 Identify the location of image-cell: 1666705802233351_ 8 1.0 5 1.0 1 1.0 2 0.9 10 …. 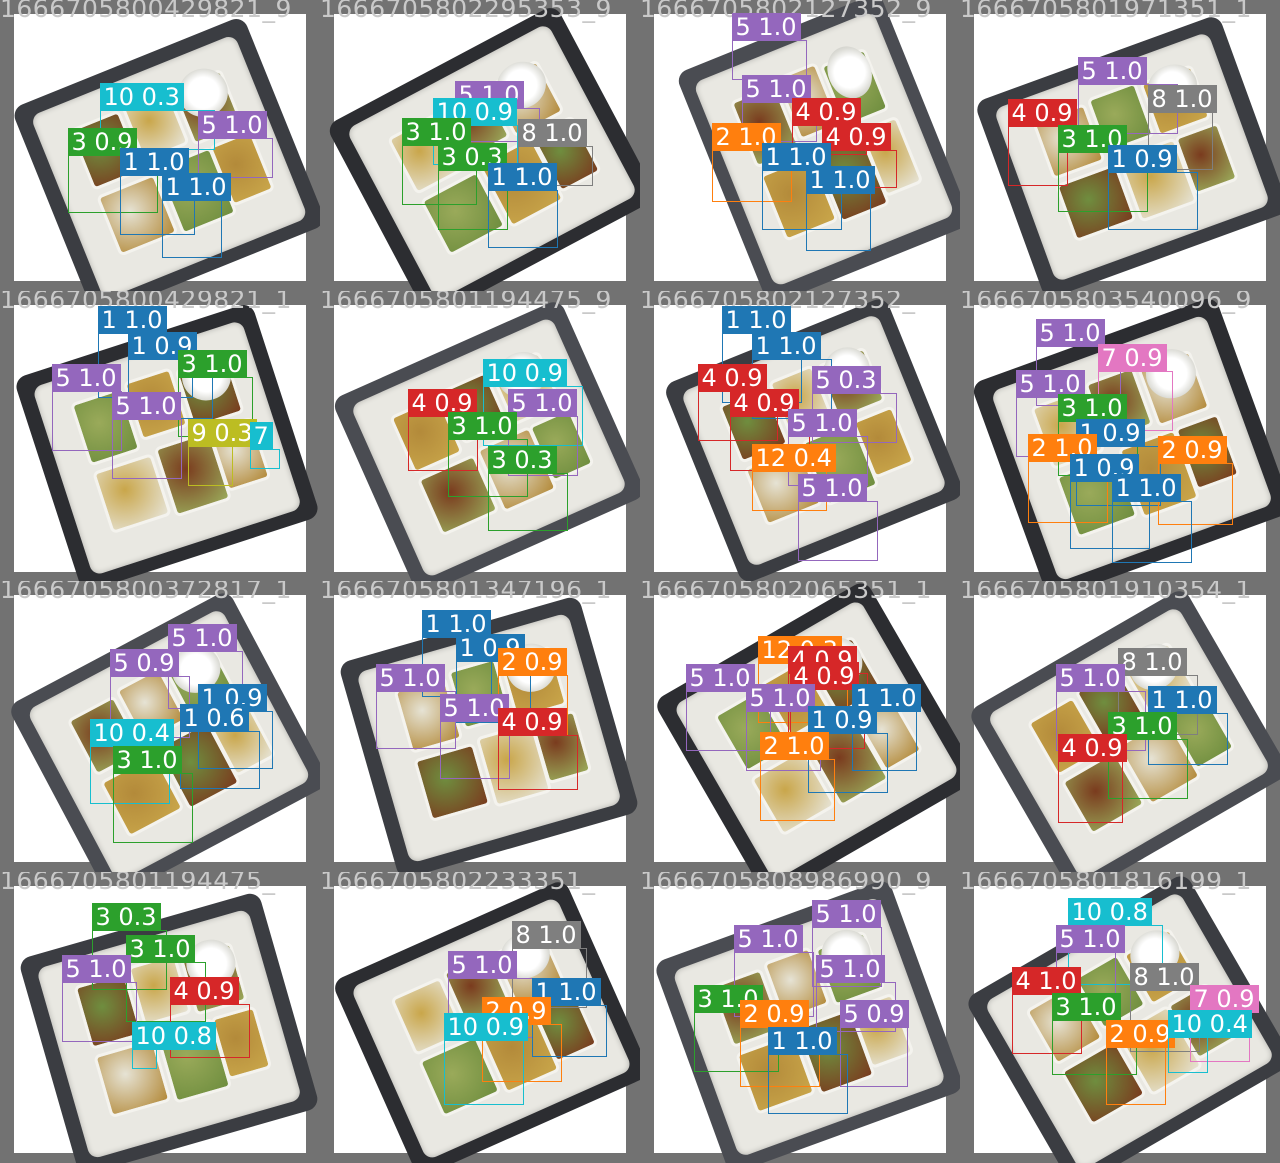
(480, 1017).